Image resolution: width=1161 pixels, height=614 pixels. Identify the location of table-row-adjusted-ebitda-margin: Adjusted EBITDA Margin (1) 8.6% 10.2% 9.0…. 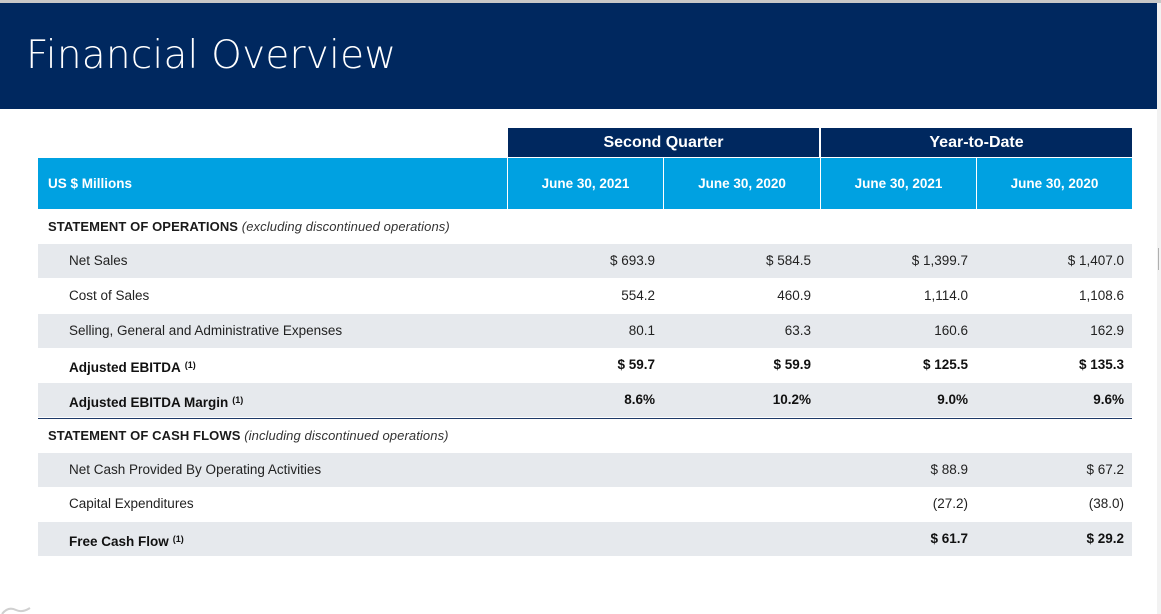
(585, 400).